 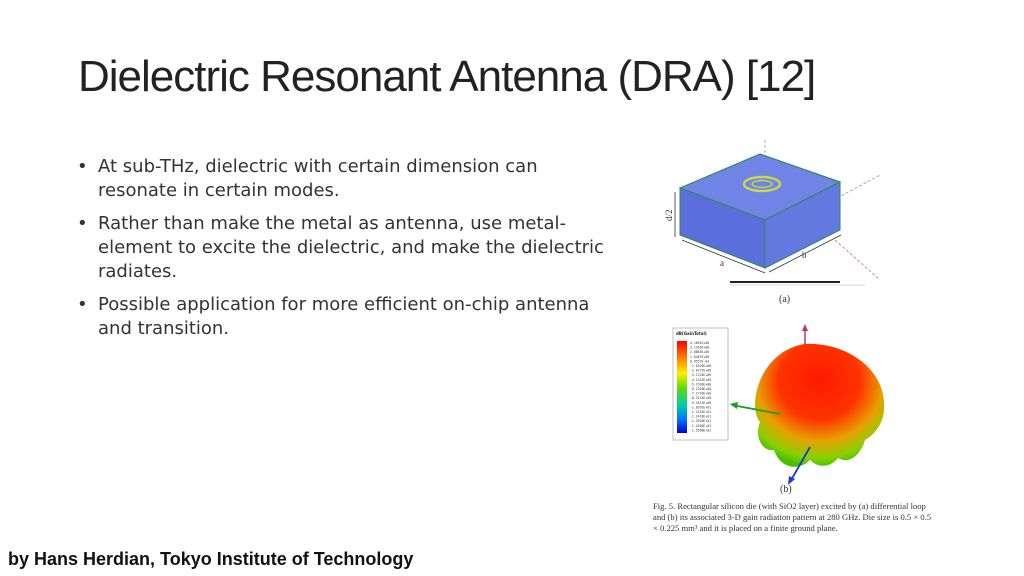 I want to click on colorbar-tick: 1.0467E+00, so click(x=699, y=357).